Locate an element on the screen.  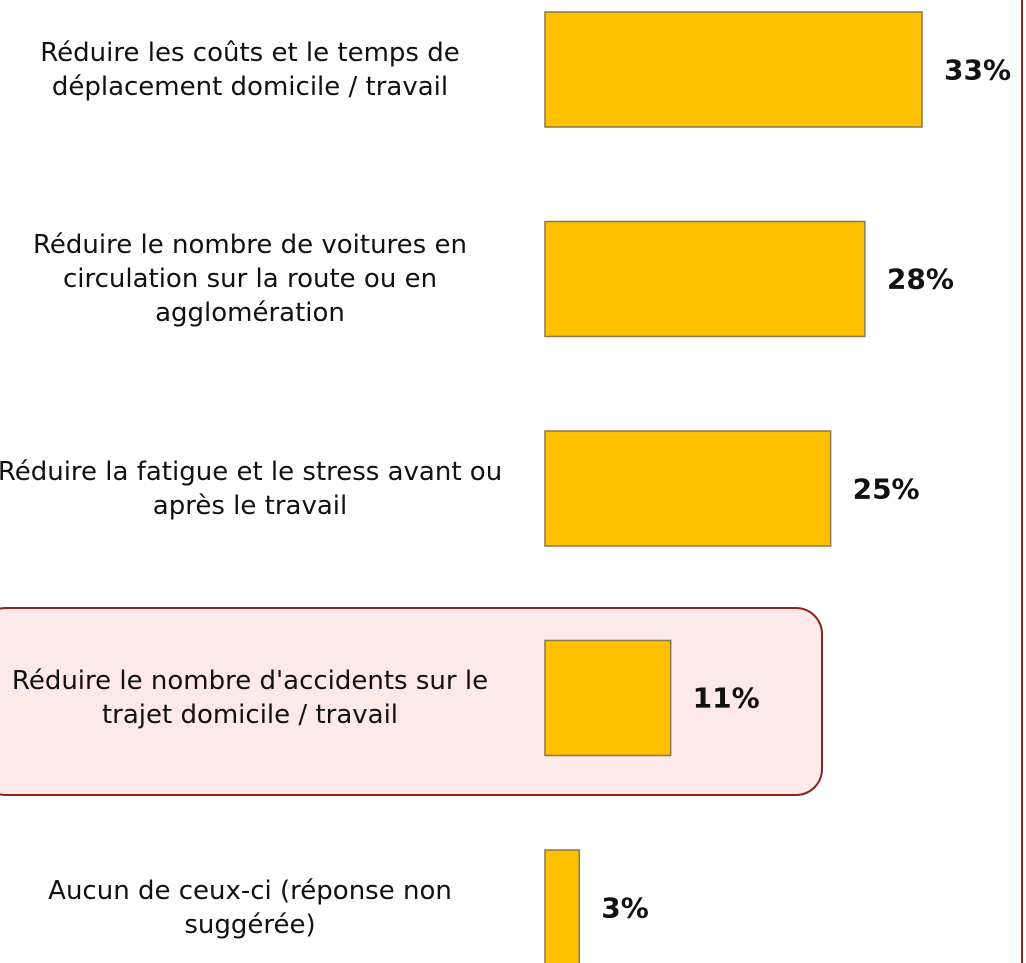
category-label: Aucun de ceux-ci (réponse non suggérée) is located at coordinates (250, 907).